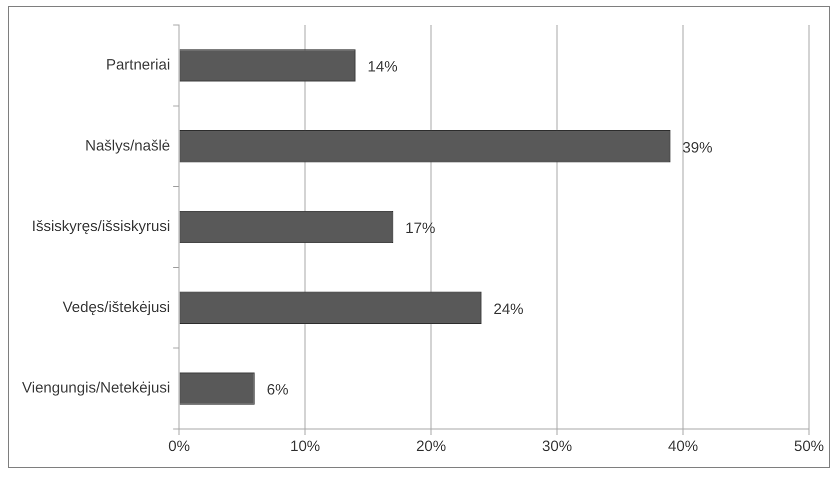  I want to click on data-label: 24%, so click(508, 309).